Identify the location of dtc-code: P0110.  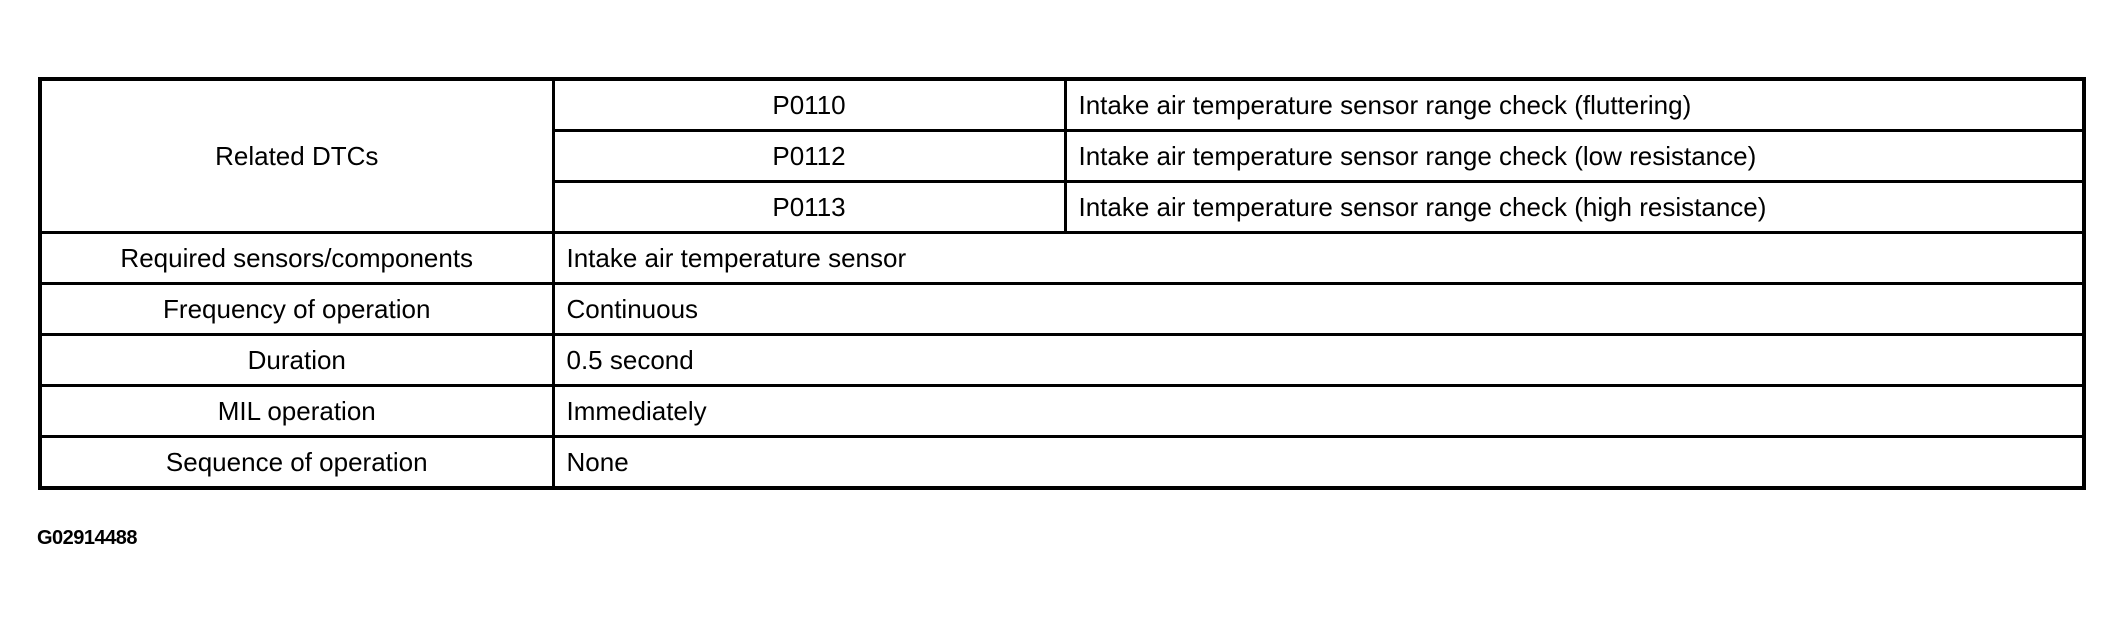
(808, 104).